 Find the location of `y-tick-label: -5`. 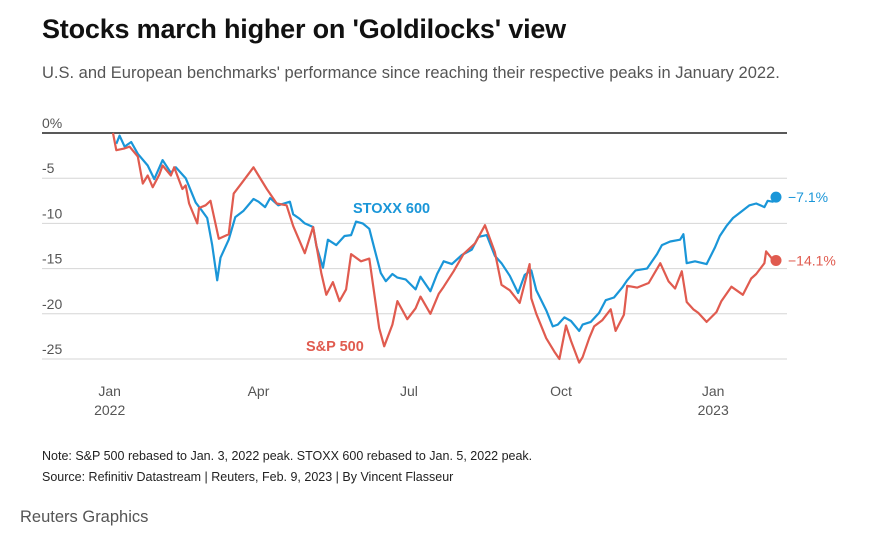

y-tick-label: -5 is located at coordinates (48, 168).